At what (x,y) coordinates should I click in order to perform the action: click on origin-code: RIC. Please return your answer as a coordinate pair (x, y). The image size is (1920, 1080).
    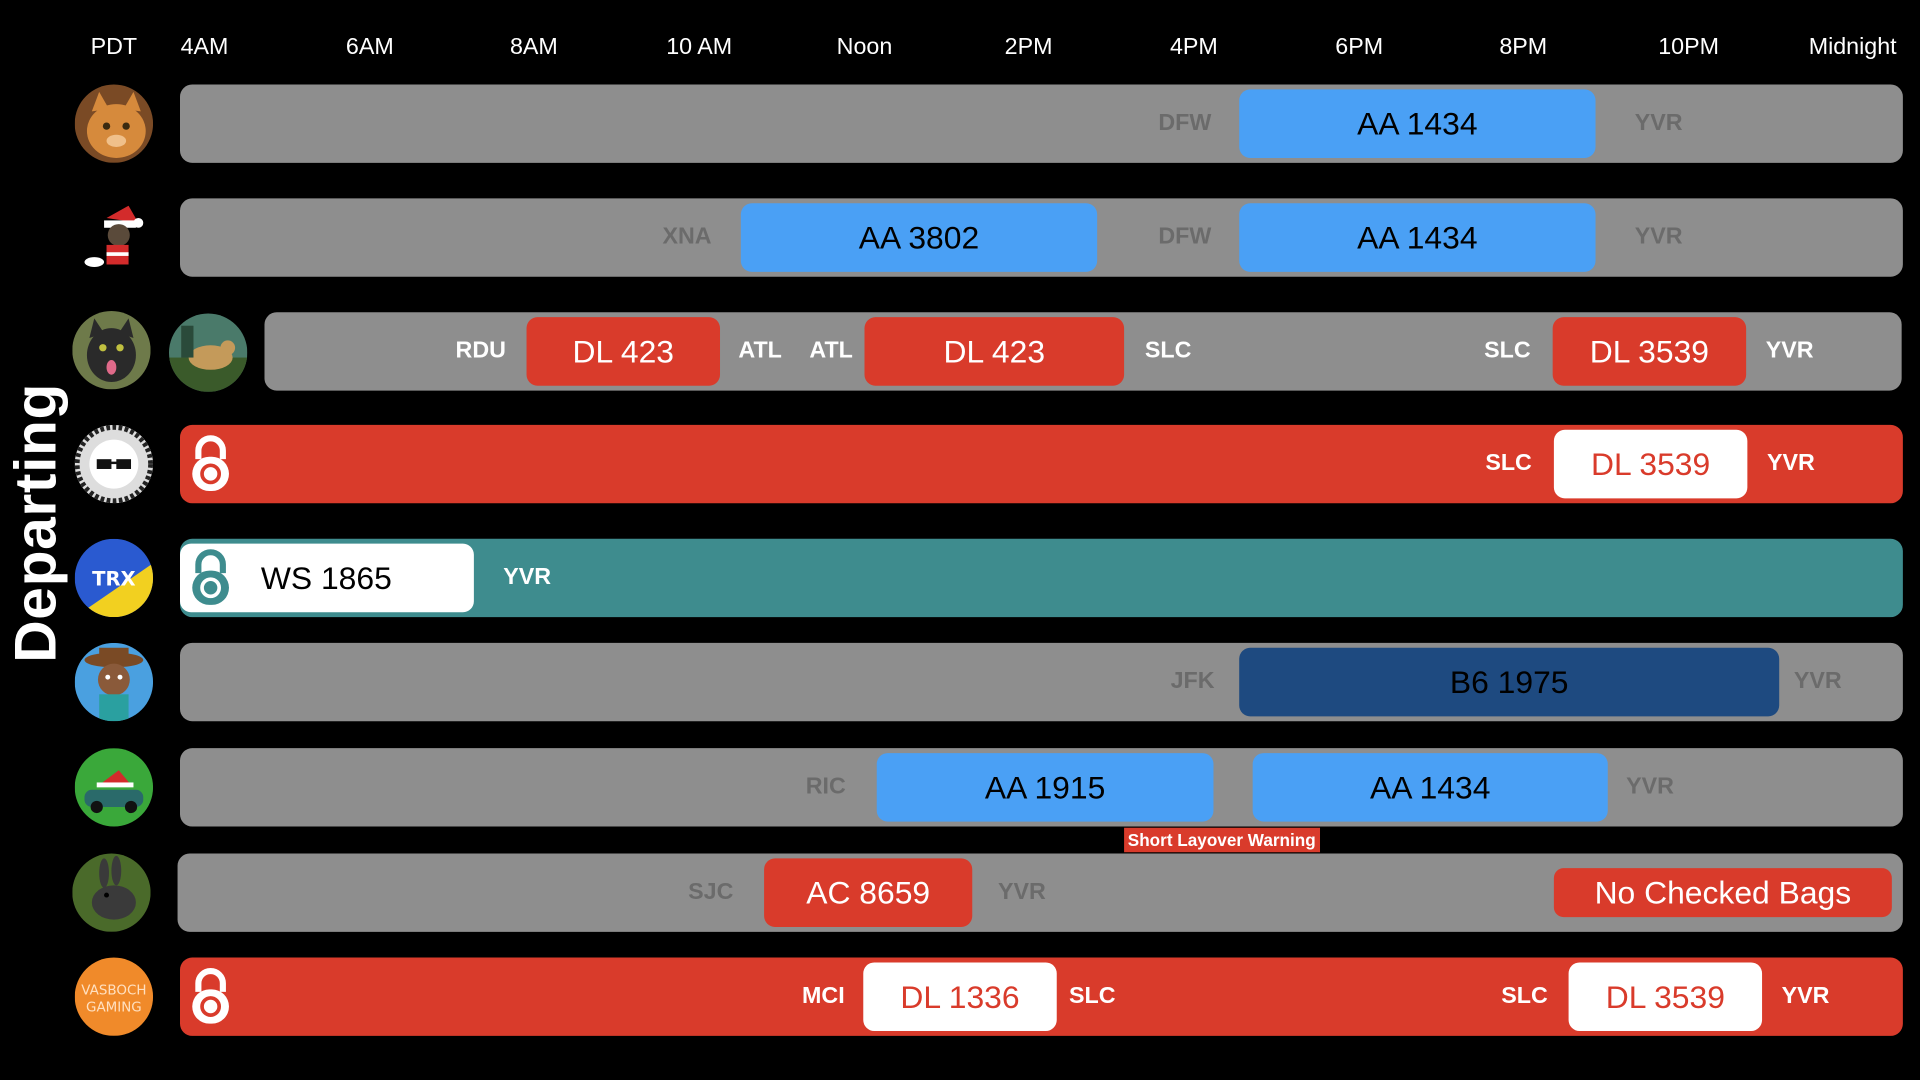
    Looking at the image, I should click on (825, 786).